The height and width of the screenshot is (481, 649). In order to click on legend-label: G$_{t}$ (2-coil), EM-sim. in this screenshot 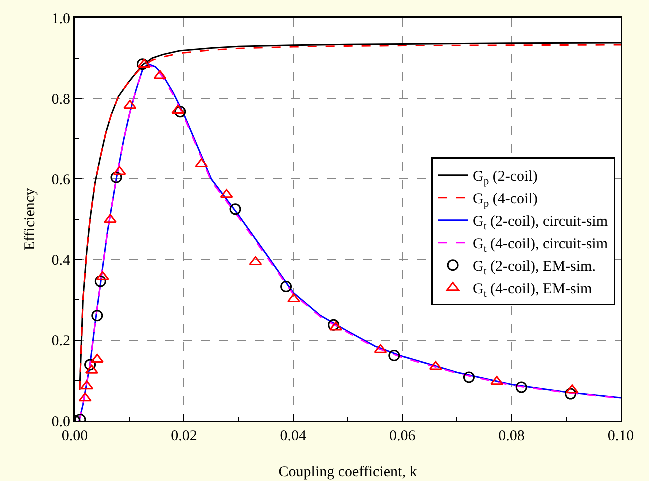, I will do `click(534, 268)`.